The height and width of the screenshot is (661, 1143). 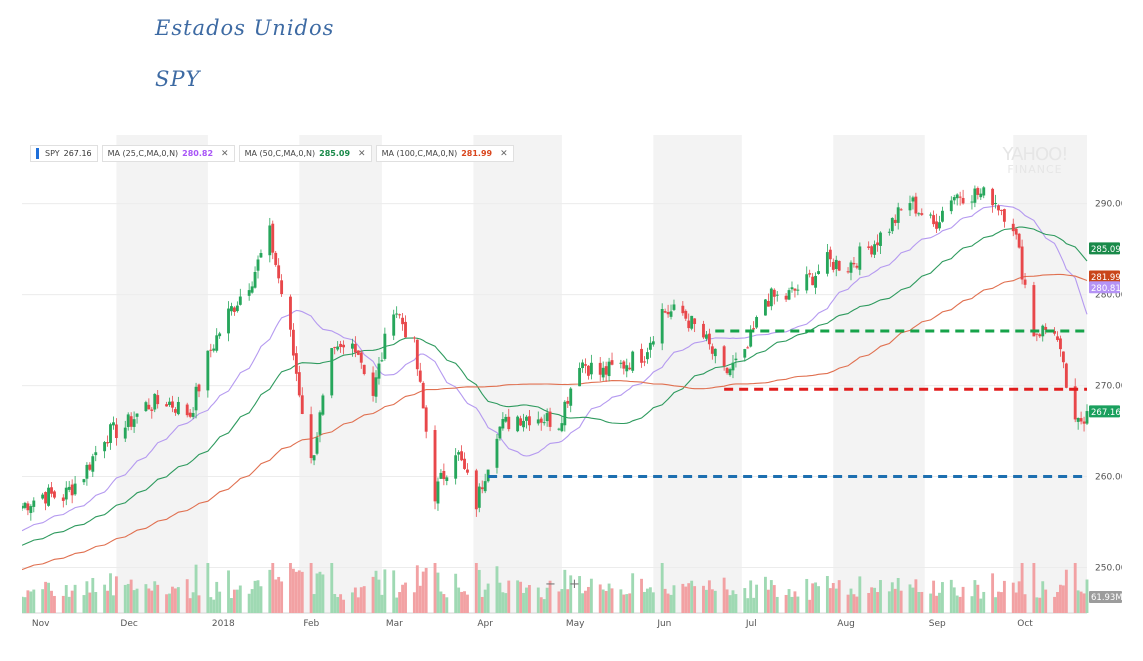 What do you see at coordinates (663, 624) in the screenshot?
I see `x-tick-label: Jun` at bounding box center [663, 624].